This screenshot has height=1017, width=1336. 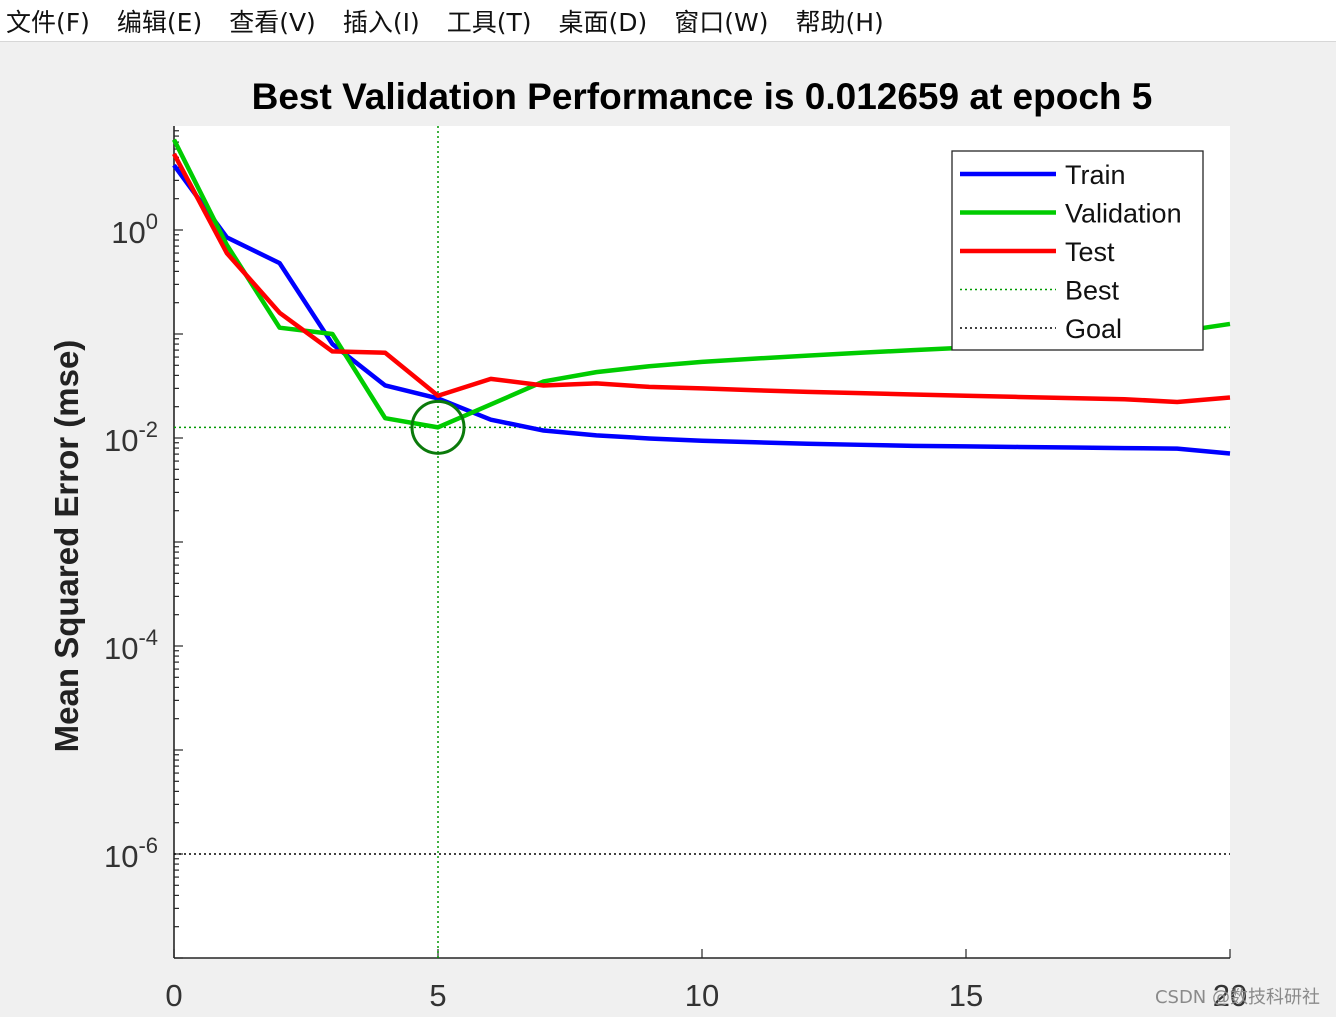 What do you see at coordinates (272, 22) in the screenshot?
I see `menu-view: 查看(V)` at bounding box center [272, 22].